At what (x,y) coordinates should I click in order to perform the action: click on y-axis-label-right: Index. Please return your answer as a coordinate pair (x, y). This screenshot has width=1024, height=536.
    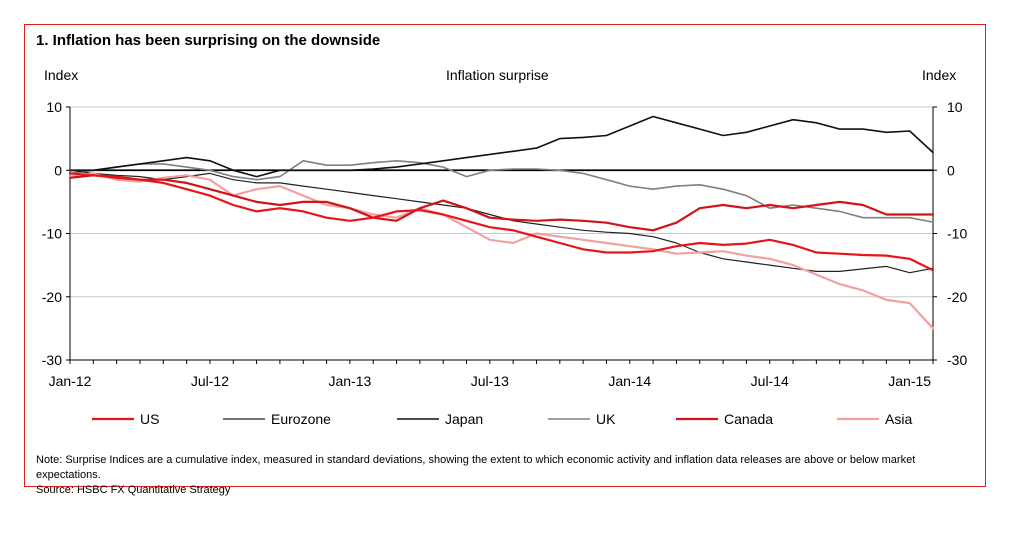
    Looking at the image, I should click on (939, 75).